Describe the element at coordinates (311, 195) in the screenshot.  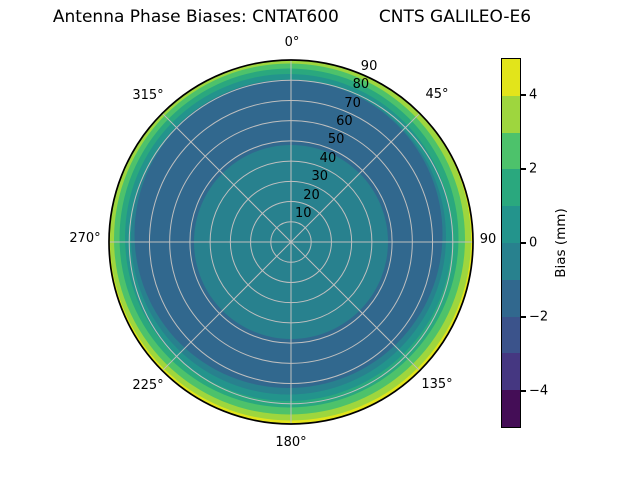
I see `radial-tick-label: 20` at that location.